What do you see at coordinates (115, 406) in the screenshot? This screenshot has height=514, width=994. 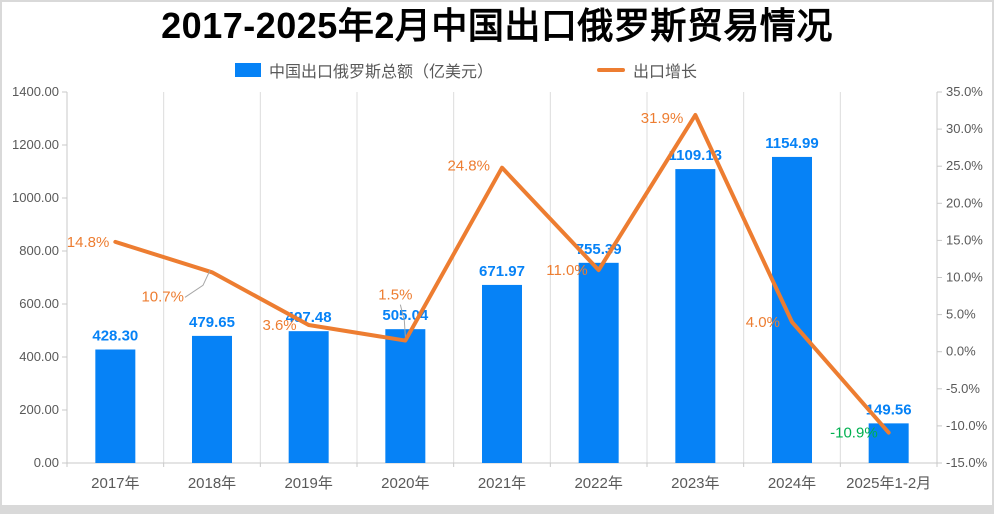 I see `bar-2017年` at bounding box center [115, 406].